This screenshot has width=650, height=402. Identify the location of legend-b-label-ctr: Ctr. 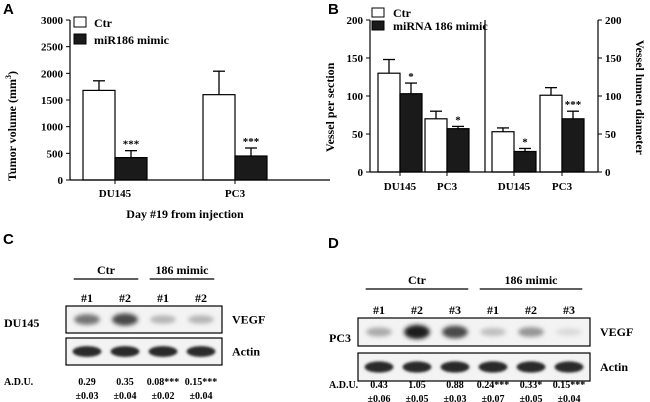
(402, 13).